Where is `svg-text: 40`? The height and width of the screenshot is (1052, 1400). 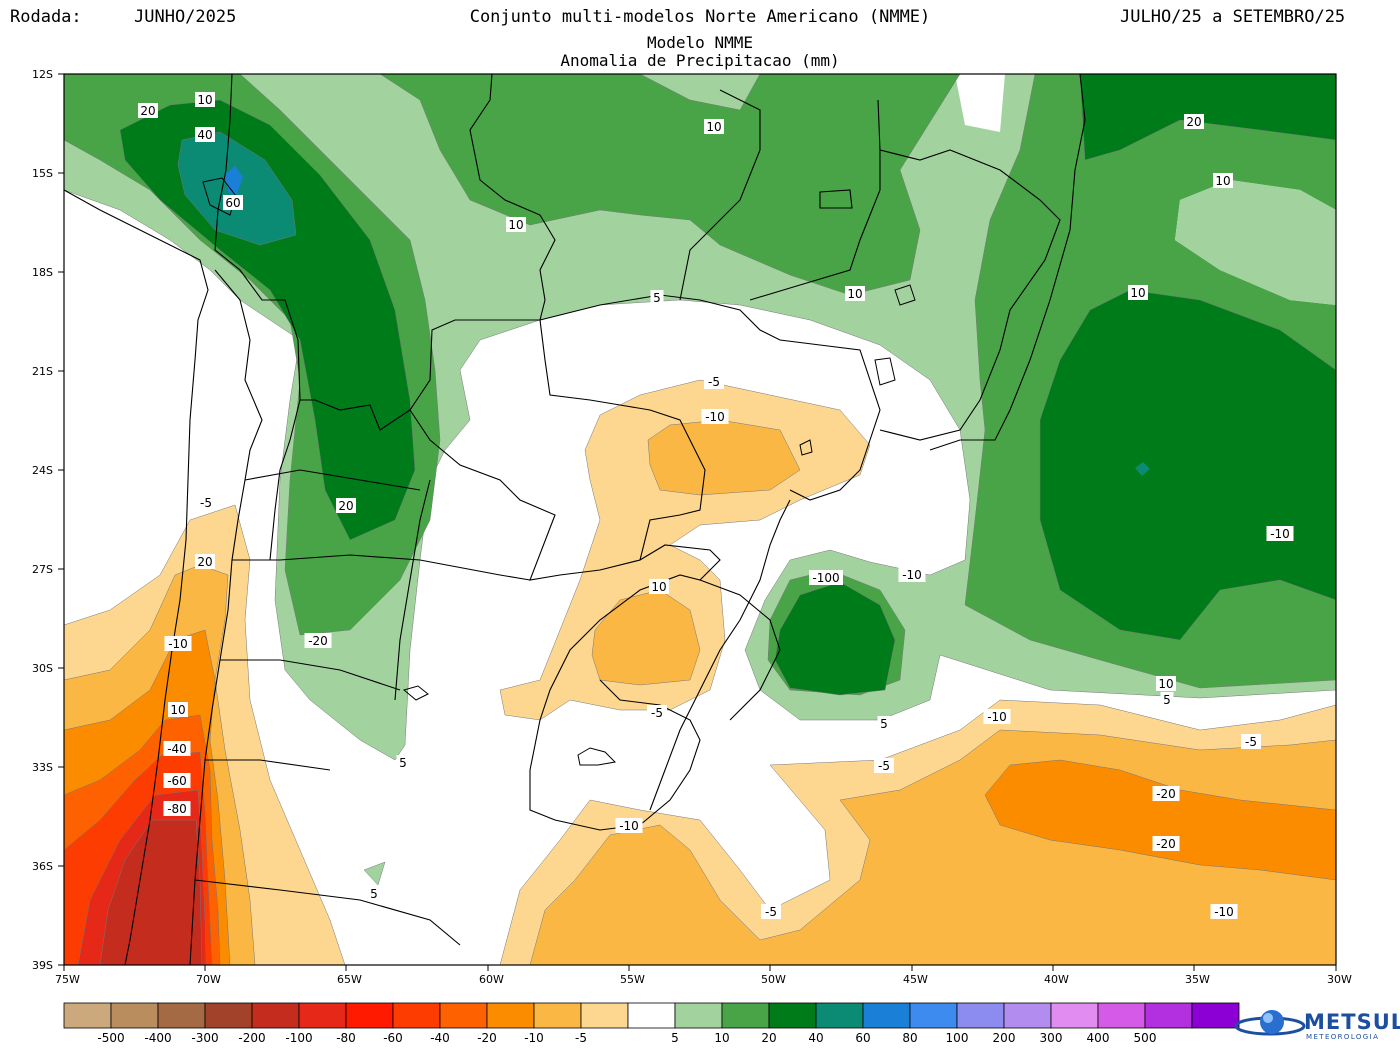 svg-text: 40 is located at coordinates (204, 135).